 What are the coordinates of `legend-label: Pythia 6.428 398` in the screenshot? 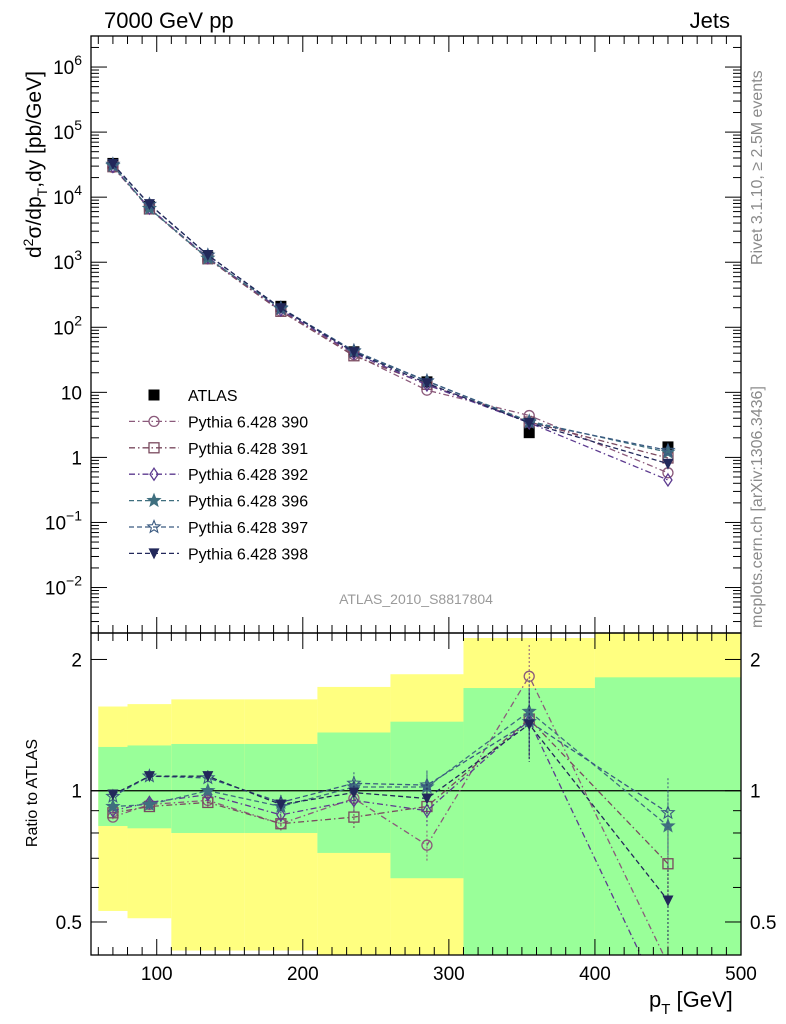 It's located at (248, 554).